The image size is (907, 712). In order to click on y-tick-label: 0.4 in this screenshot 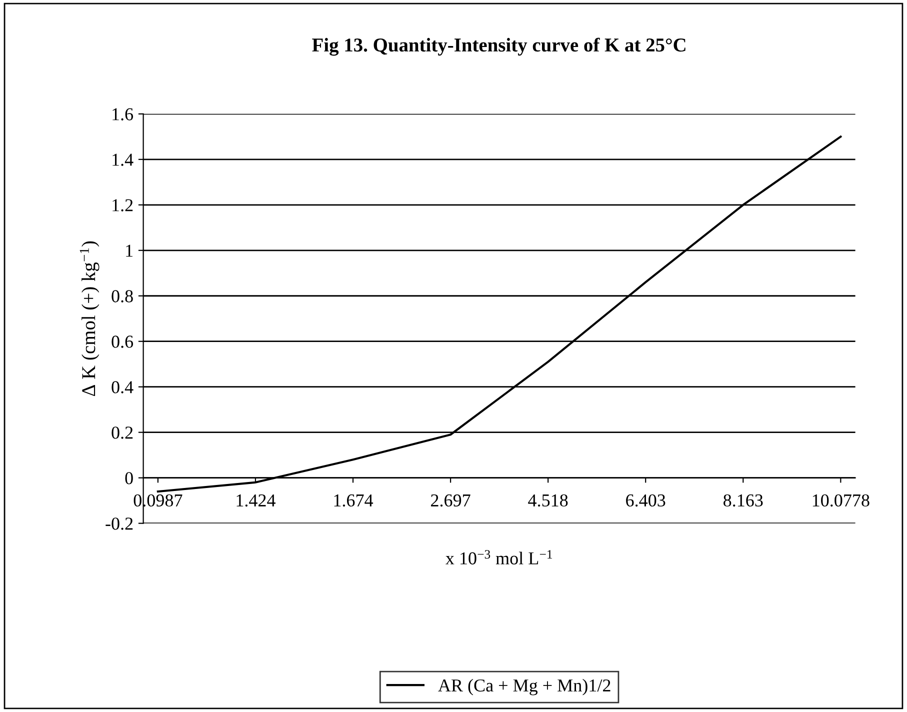, I will do `click(123, 387)`.